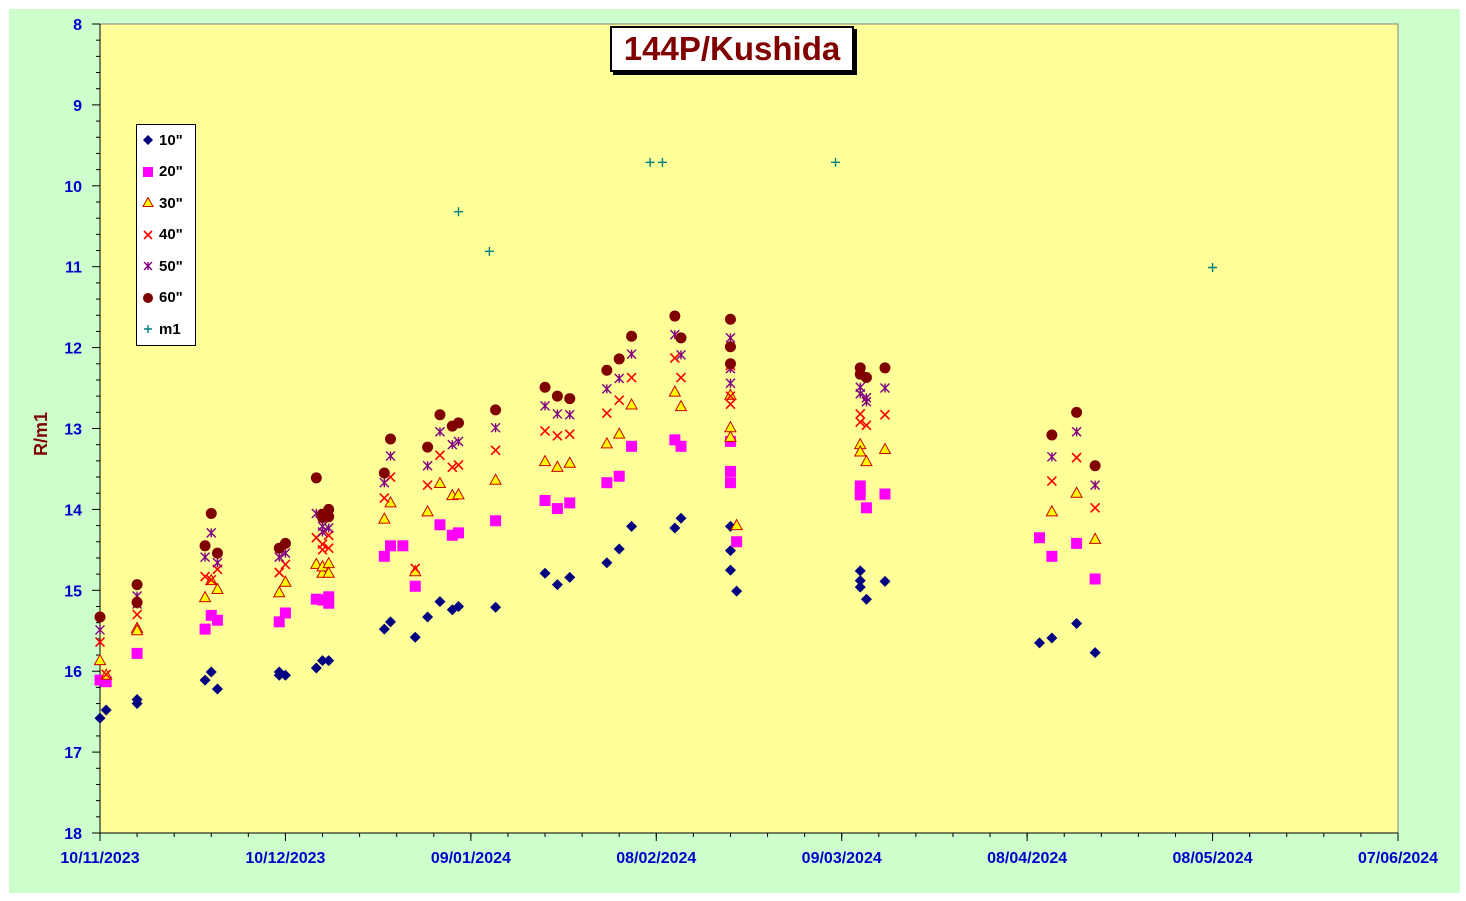 Image resolution: width=1466 pixels, height=901 pixels. I want to click on legend-item: 40", so click(166, 235).